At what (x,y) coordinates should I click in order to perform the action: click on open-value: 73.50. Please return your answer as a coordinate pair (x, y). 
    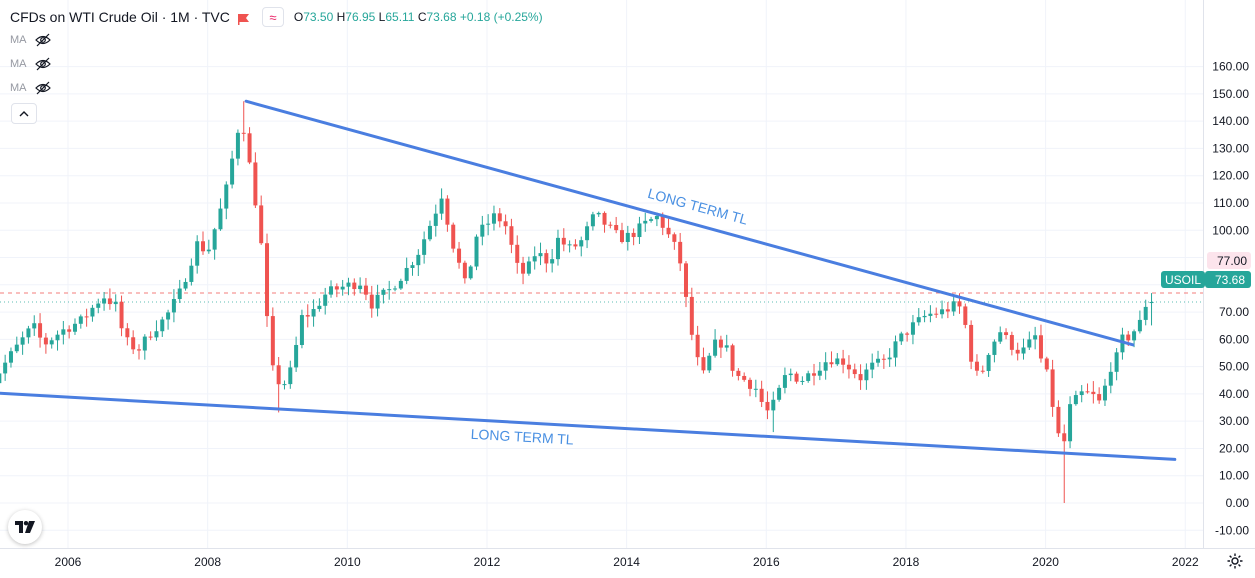
    Looking at the image, I should click on (318, 17).